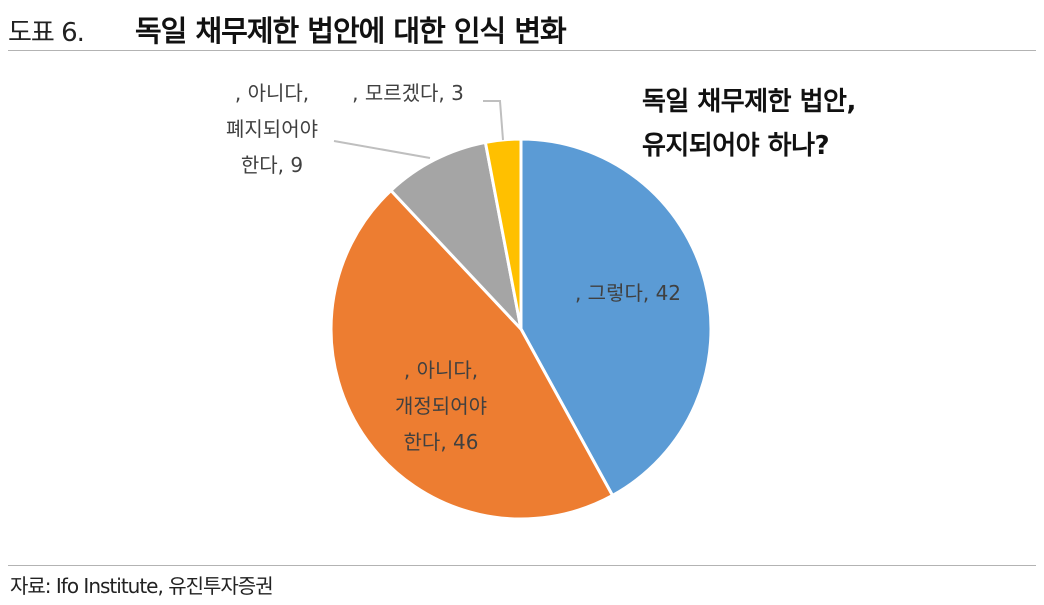 This screenshot has height=605, width=1044. I want to click on slice-label-line: 개정되어야, so click(441, 406).